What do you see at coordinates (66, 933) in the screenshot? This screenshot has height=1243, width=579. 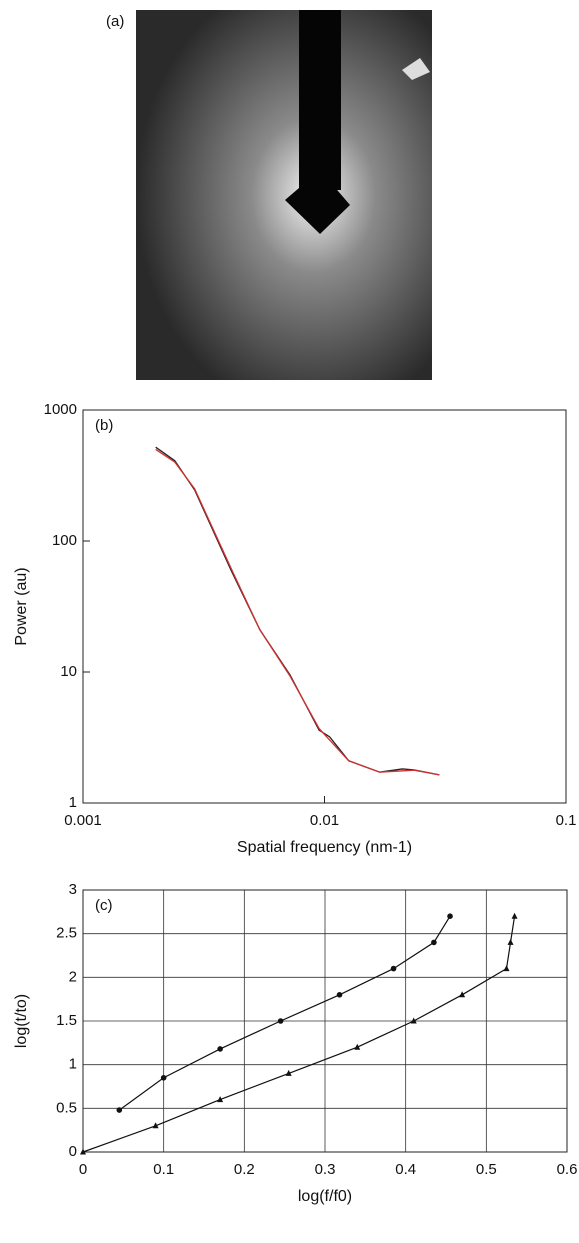 I see `y-tick-label: 2.5` at bounding box center [66, 933].